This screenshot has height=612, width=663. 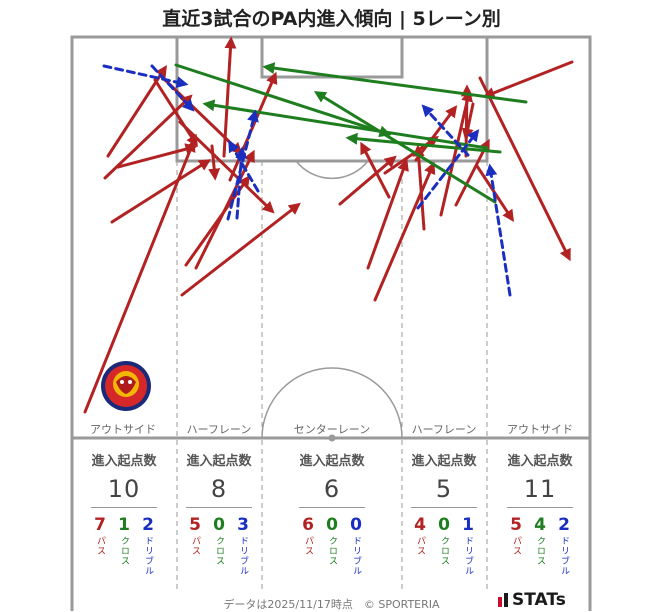 I want to click on penalty-arc, so click(x=332, y=170).